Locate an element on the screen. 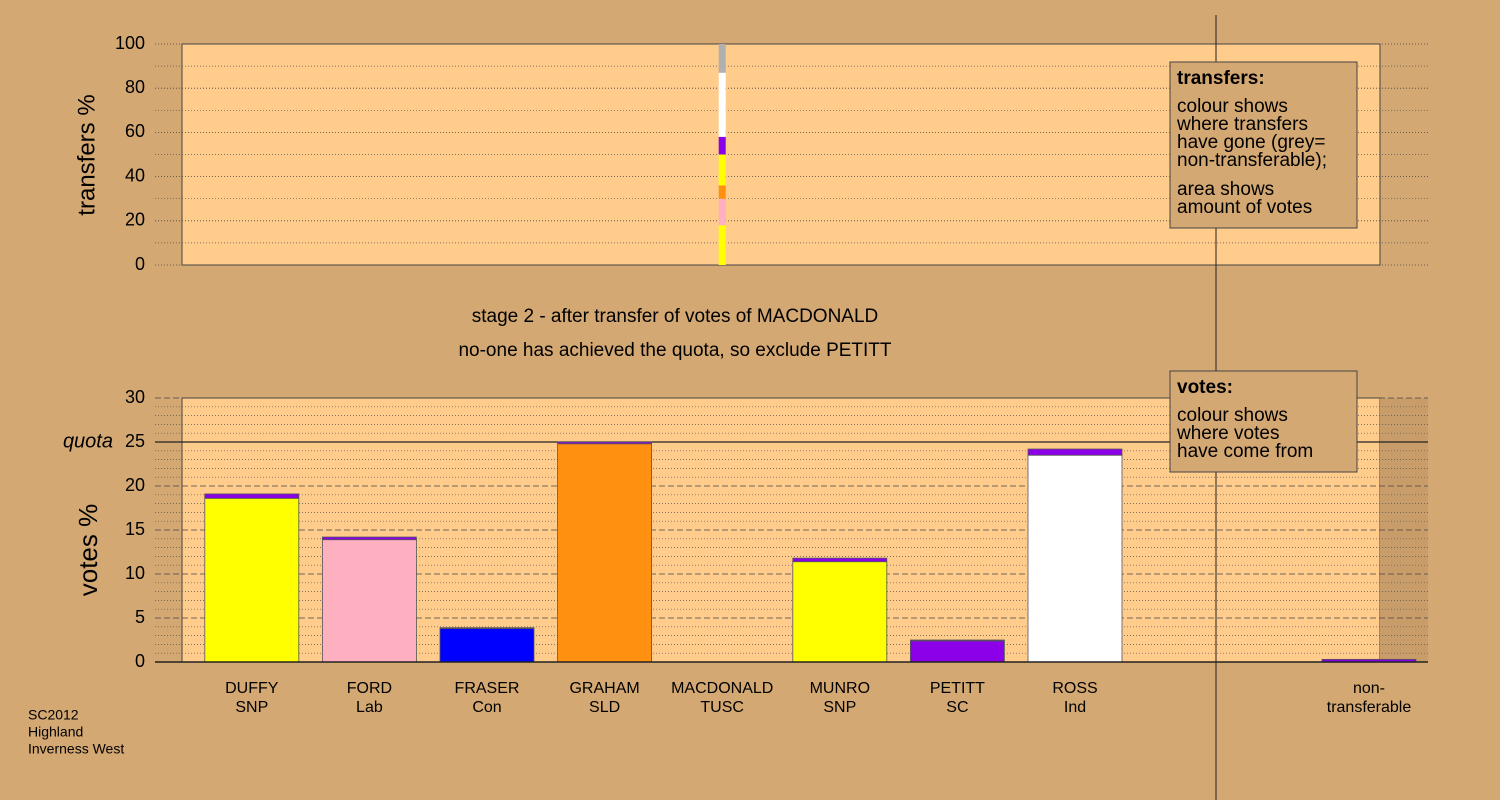  x-tick-label: Ind is located at coordinates (1075, 707).